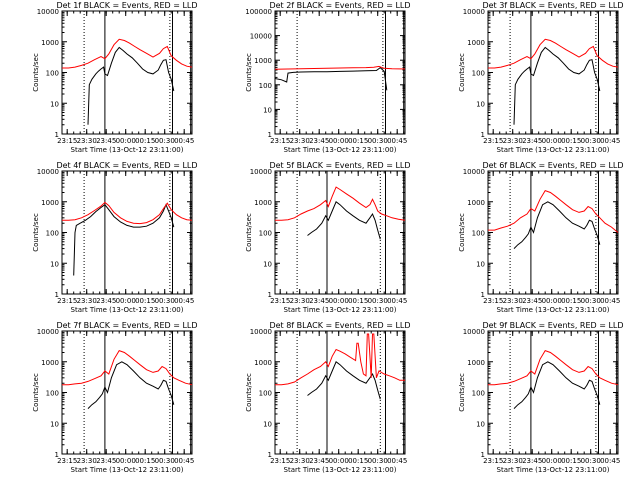  I want to click on panel-title: Det 1f BLACK = Events, RED = LLD, so click(126, 5).